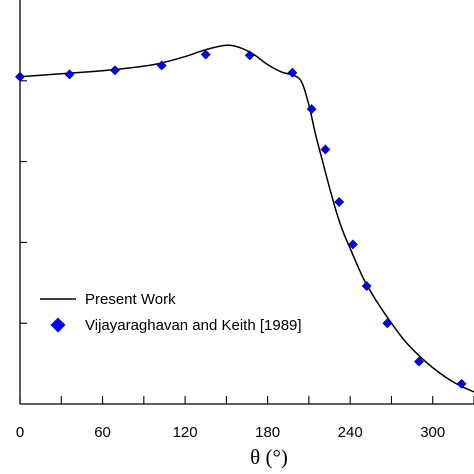 This screenshot has height=474, width=474. I want to click on x-ticks: 0 60 120 180 240 300, so click(245, 418).